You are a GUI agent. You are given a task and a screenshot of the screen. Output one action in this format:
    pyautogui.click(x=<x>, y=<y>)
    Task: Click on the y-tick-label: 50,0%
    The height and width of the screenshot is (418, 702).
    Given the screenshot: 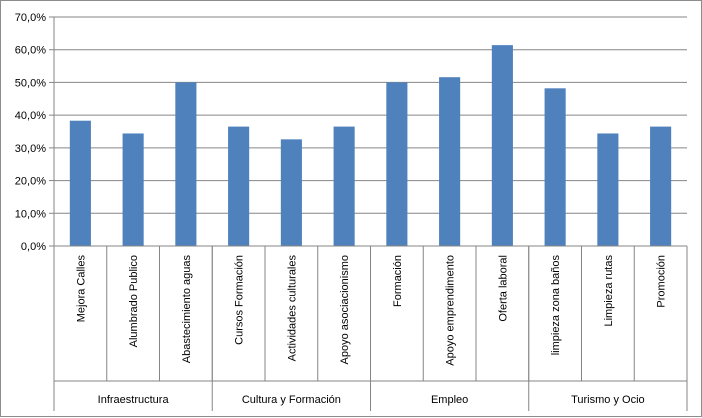 What is the action you would take?
    pyautogui.click(x=30, y=83)
    